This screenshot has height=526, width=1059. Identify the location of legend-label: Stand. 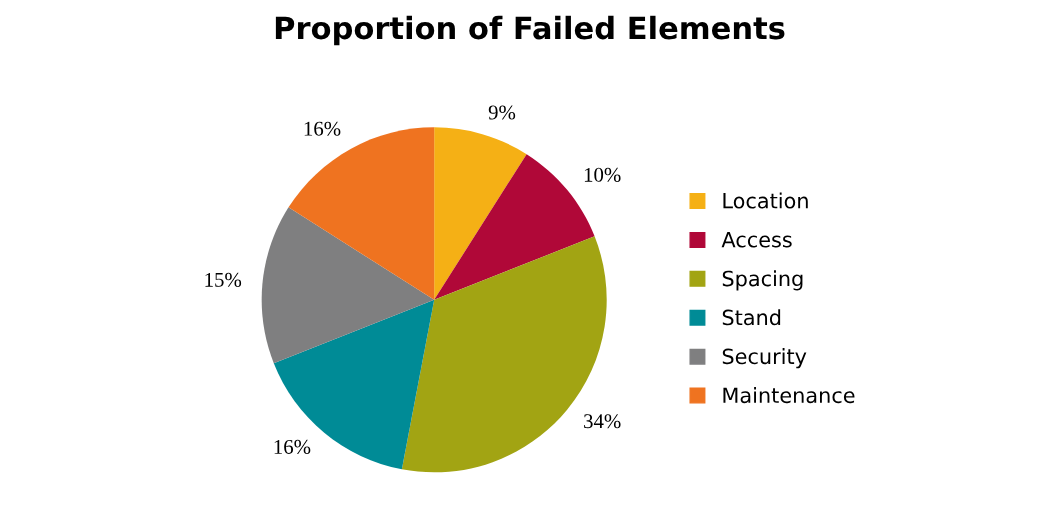
(751, 317).